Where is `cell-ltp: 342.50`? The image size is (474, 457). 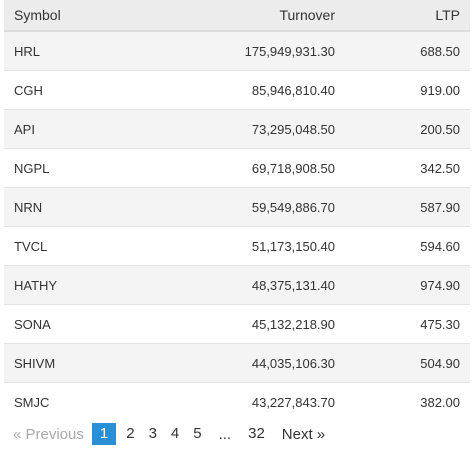 cell-ltp: 342.50 is located at coordinates (407, 168).